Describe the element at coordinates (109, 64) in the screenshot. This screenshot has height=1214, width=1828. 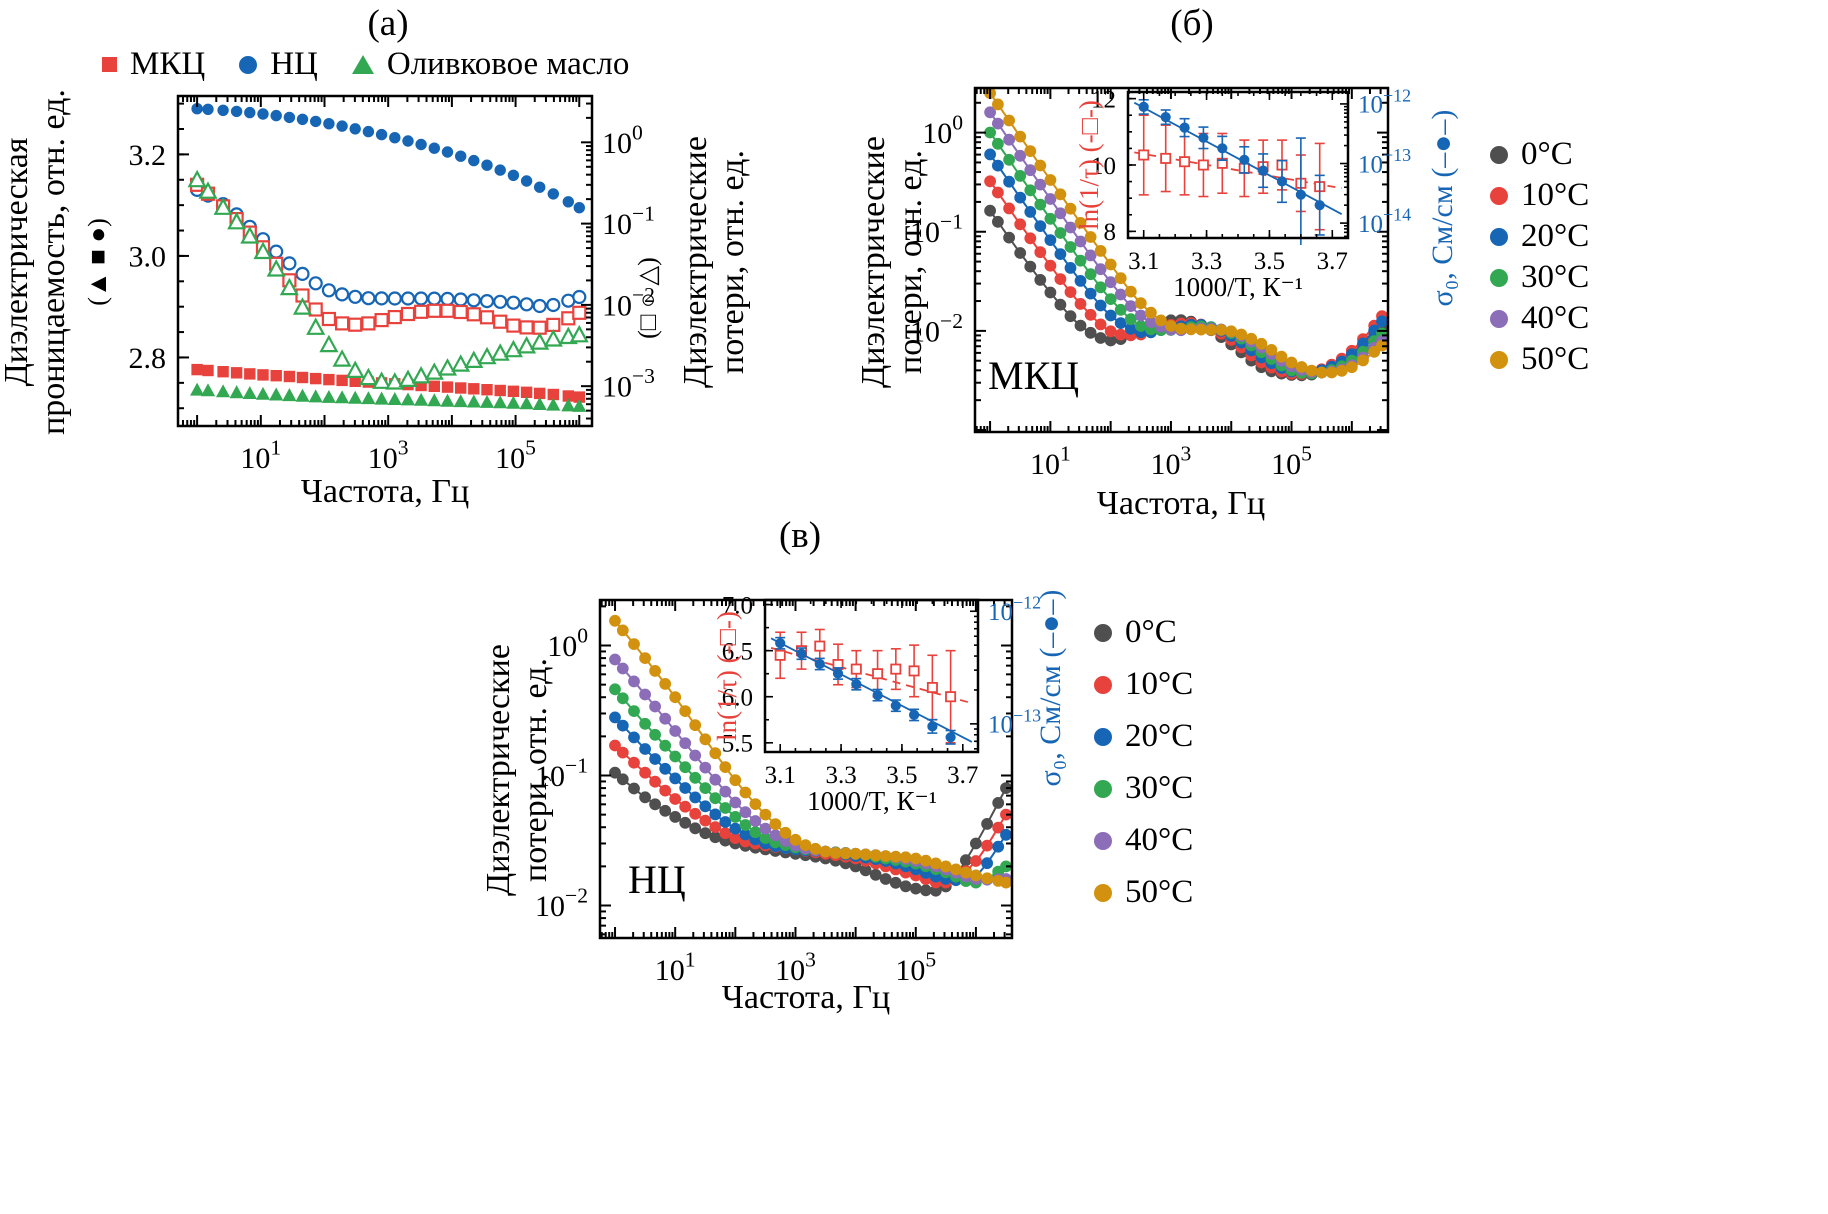
I see `square-marker-icon` at that location.